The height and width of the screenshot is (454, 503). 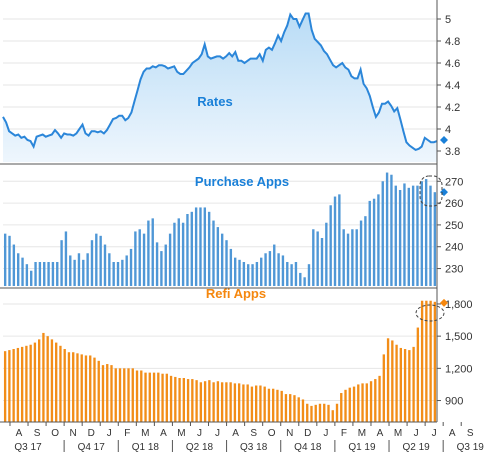 I want to click on refi-tick-label: 1,800, so click(x=459, y=305).